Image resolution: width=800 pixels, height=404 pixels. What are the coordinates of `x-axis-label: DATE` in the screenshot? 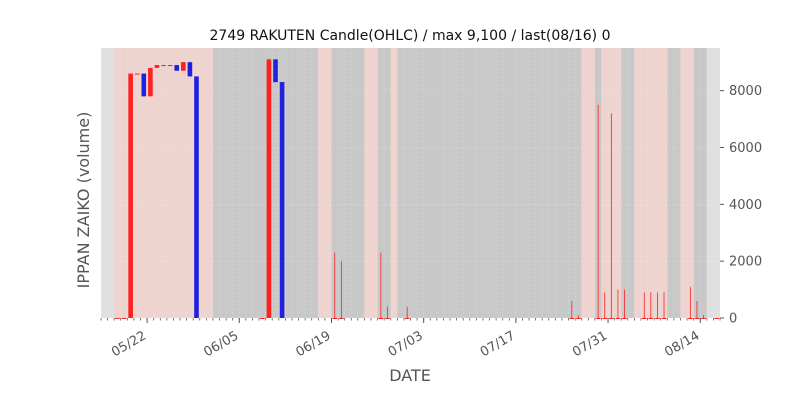 It's located at (410, 375).